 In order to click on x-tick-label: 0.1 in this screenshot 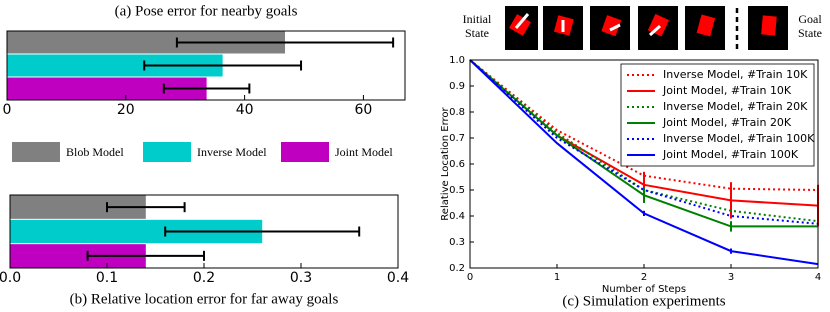, I will do `click(107, 278)`.